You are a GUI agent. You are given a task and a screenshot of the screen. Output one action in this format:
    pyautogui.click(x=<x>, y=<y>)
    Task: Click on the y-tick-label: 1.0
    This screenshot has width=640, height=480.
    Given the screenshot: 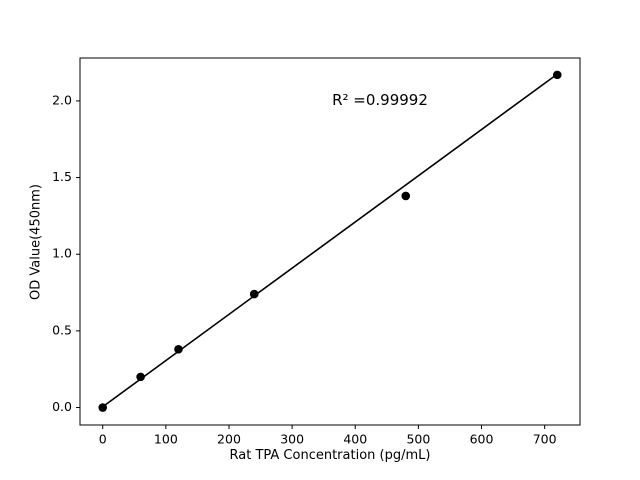 What is the action you would take?
    pyautogui.click(x=62, y=253)
    